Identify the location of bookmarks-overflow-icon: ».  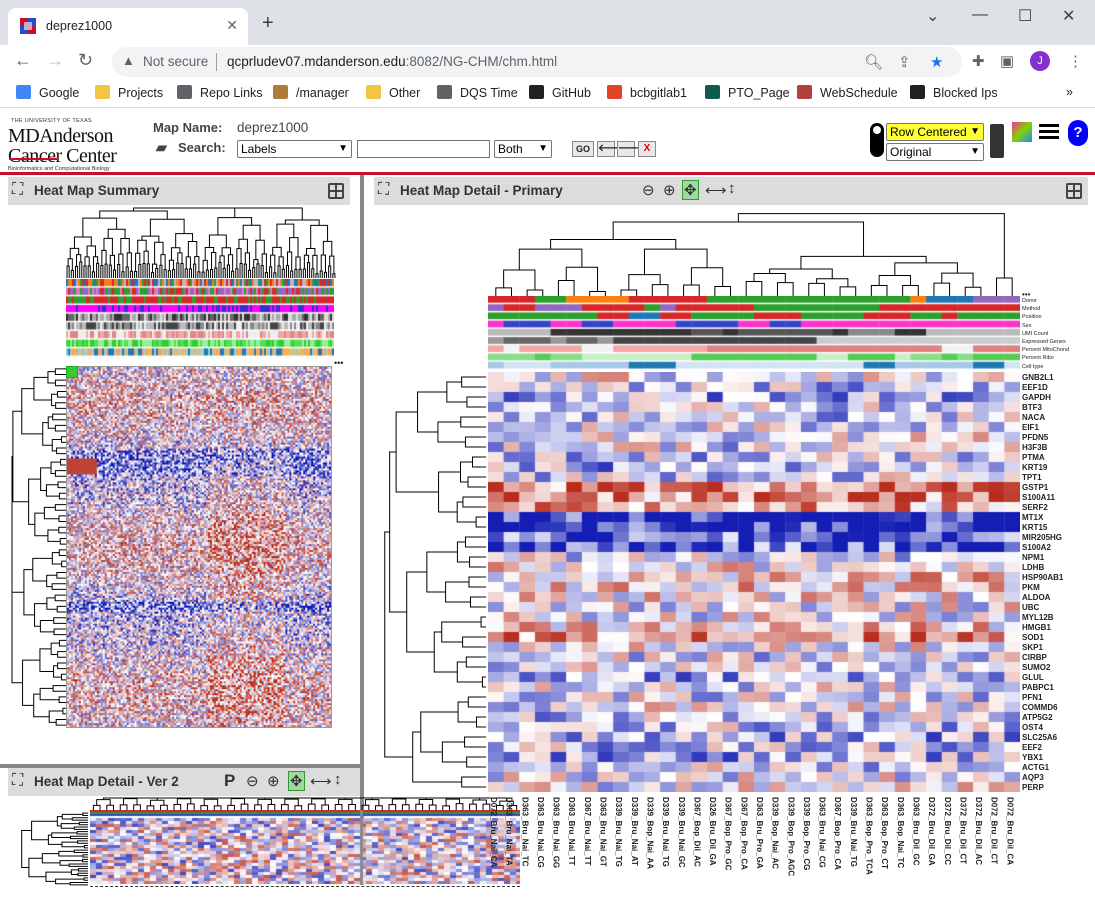
(1069, 92).